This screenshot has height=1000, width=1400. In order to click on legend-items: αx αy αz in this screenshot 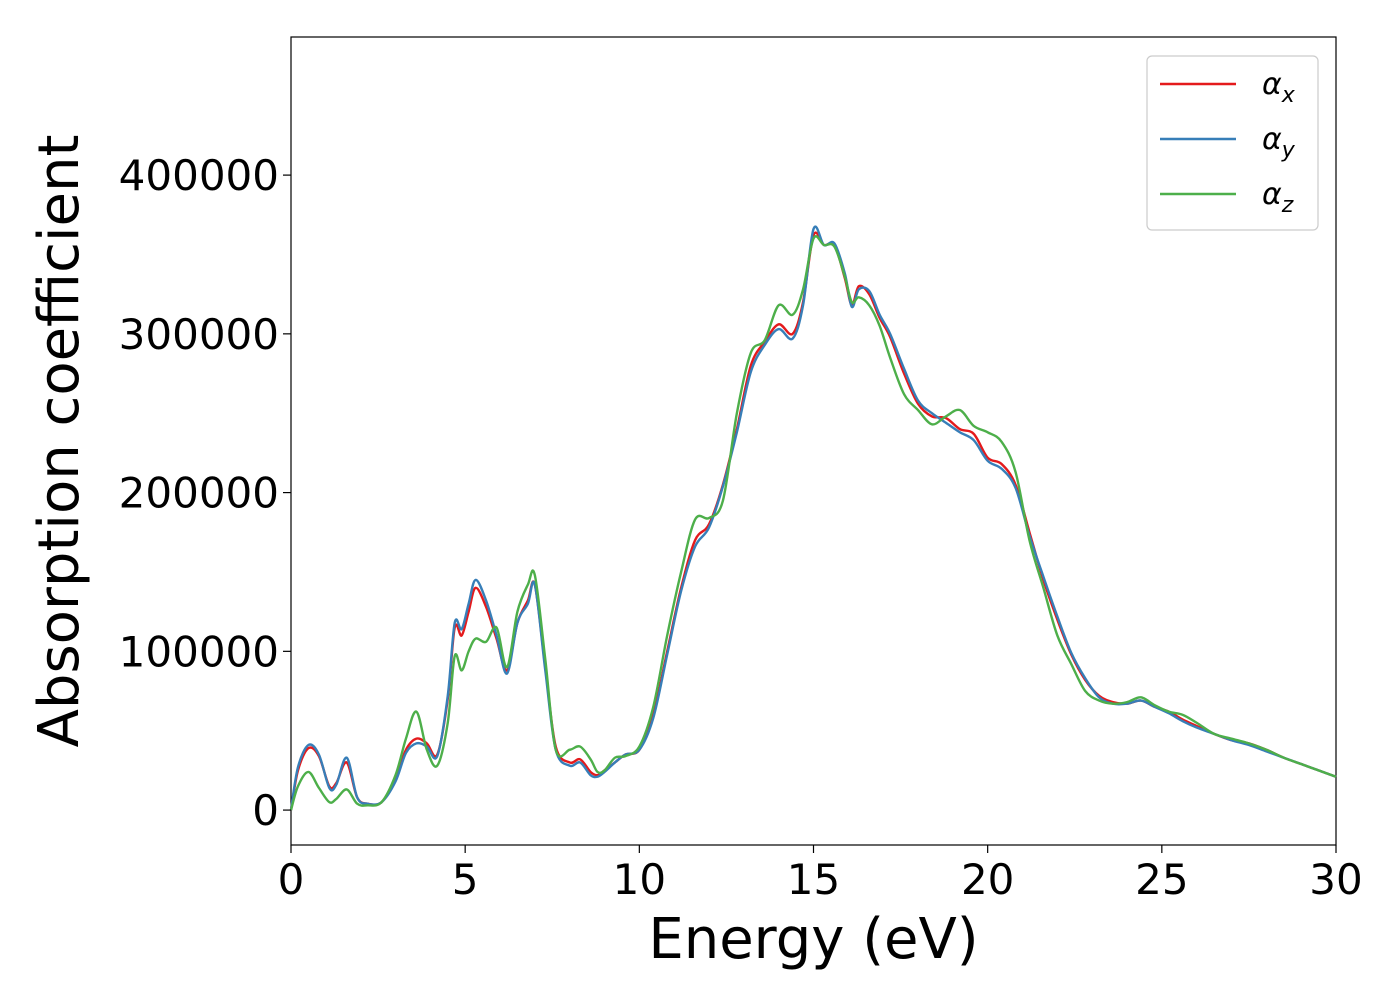, I will do `click(1228, 142)`.